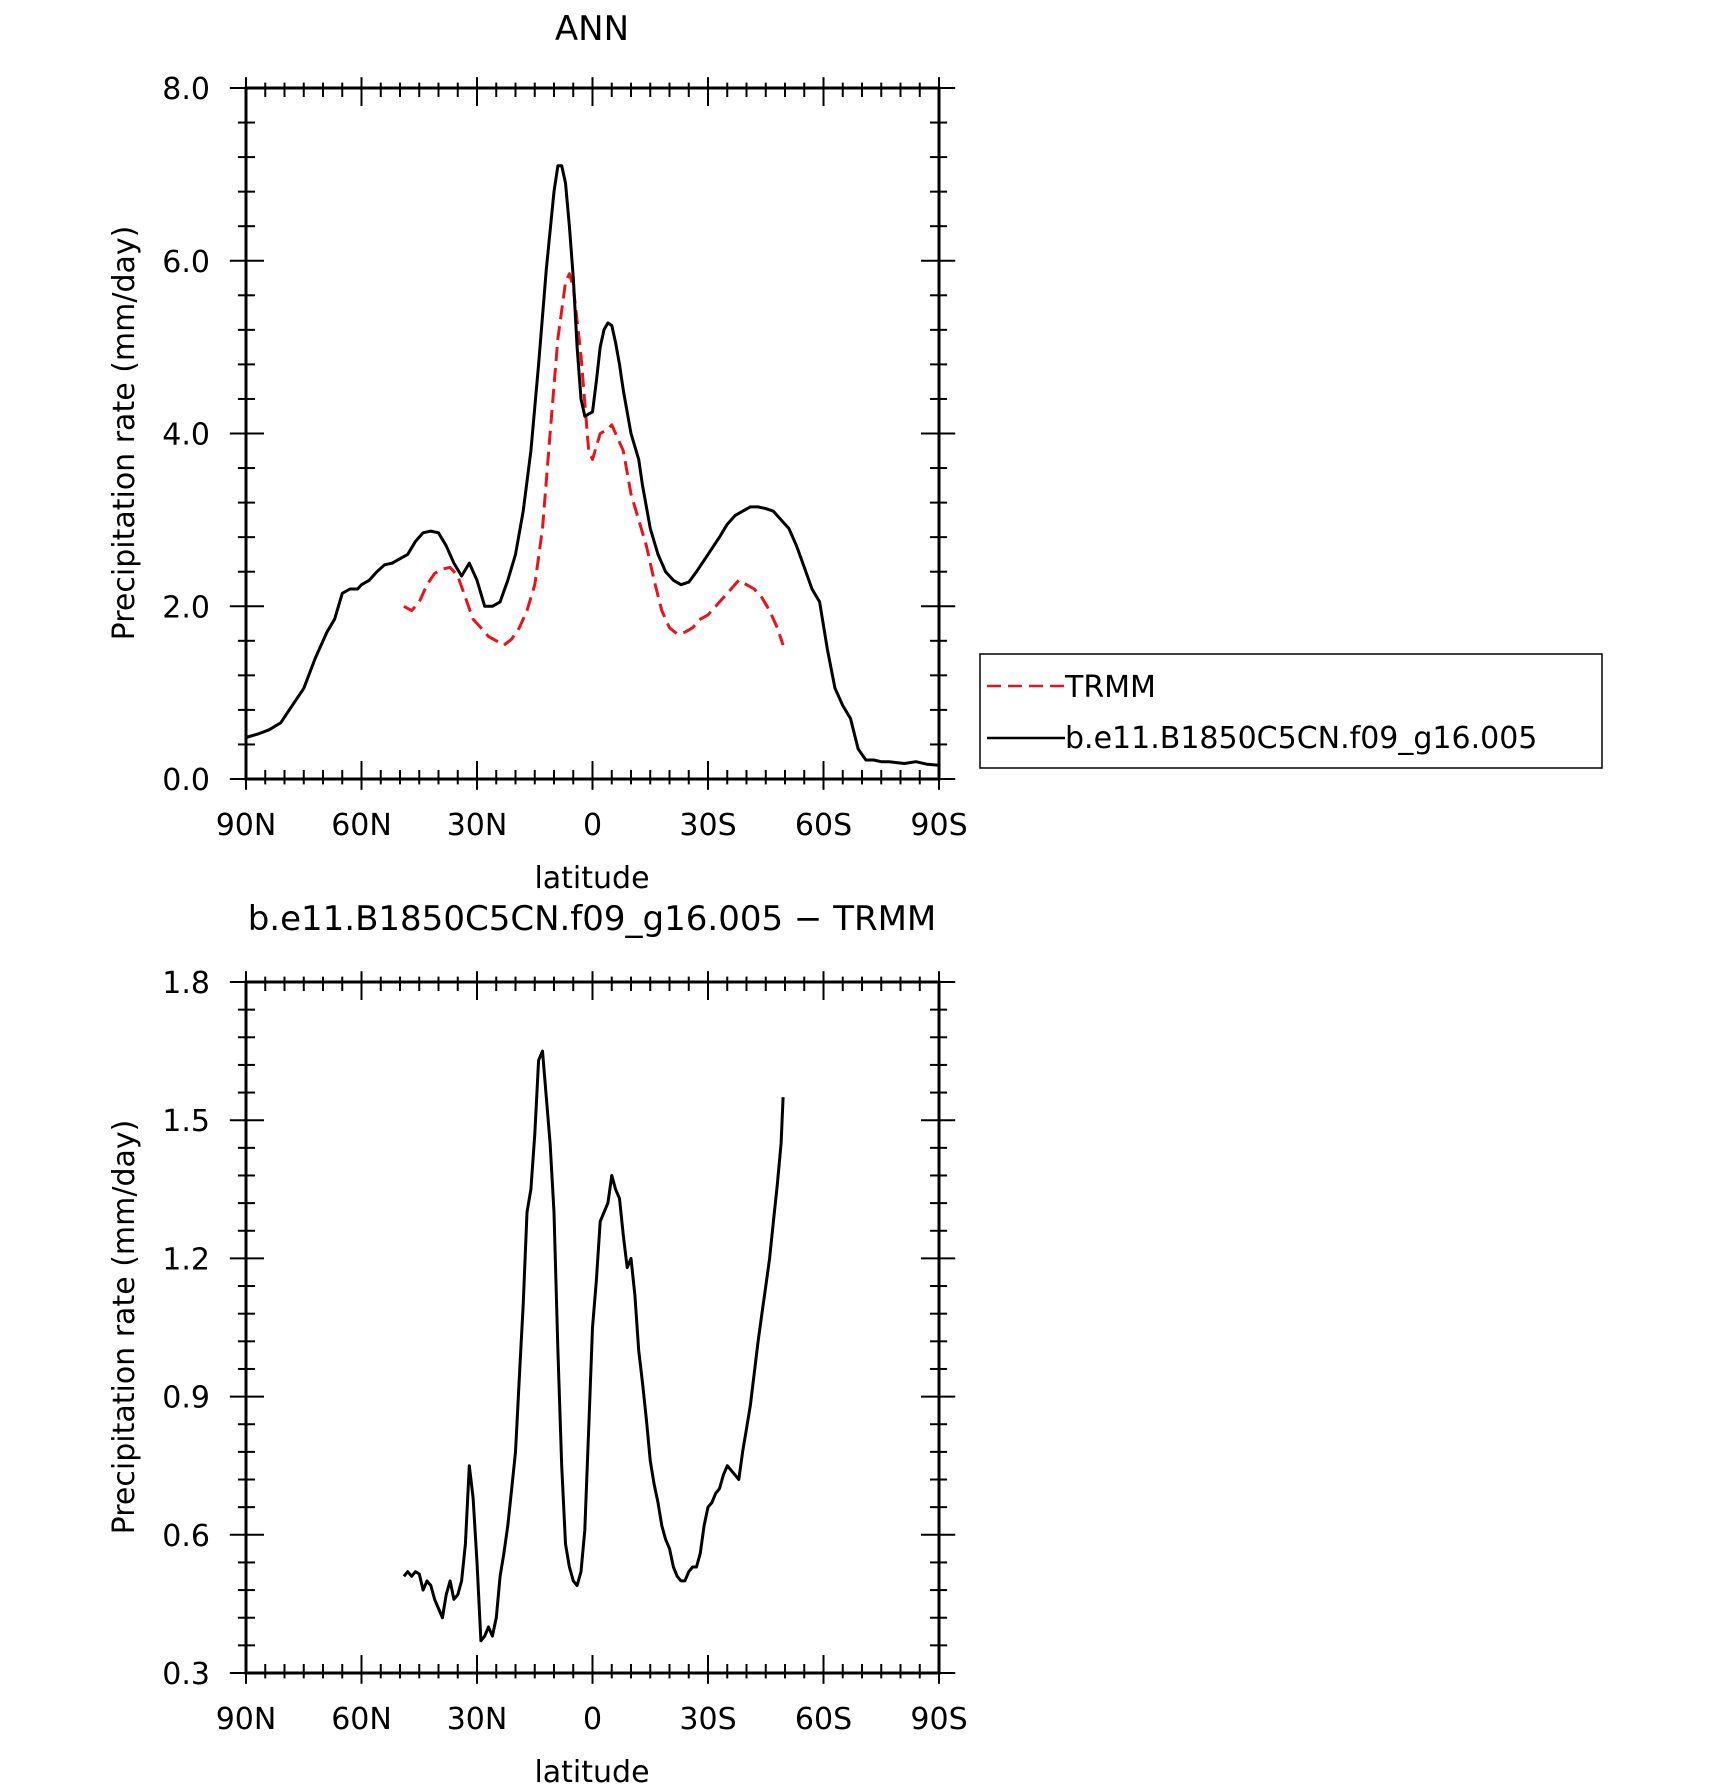  I want to click on legend-box, so click(1291, 711).